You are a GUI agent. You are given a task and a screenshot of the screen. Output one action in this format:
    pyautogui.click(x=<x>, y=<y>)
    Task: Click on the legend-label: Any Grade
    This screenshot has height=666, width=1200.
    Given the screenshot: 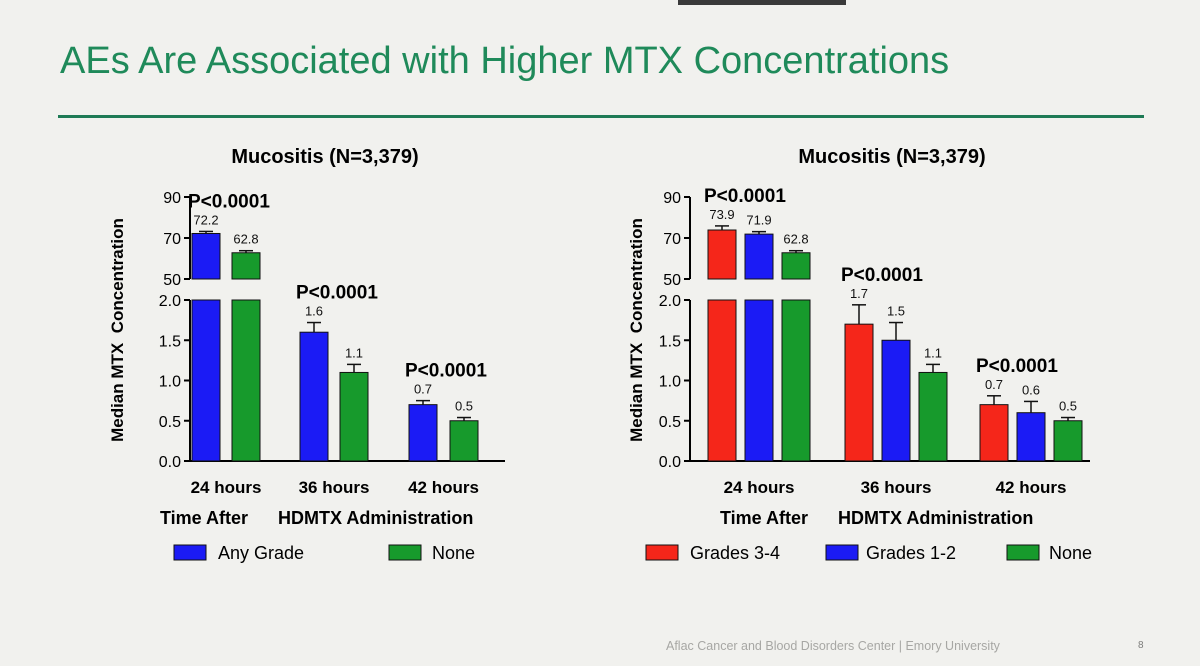 What is the action you would take?
    pyautogui.click(x=261, y=553)
    